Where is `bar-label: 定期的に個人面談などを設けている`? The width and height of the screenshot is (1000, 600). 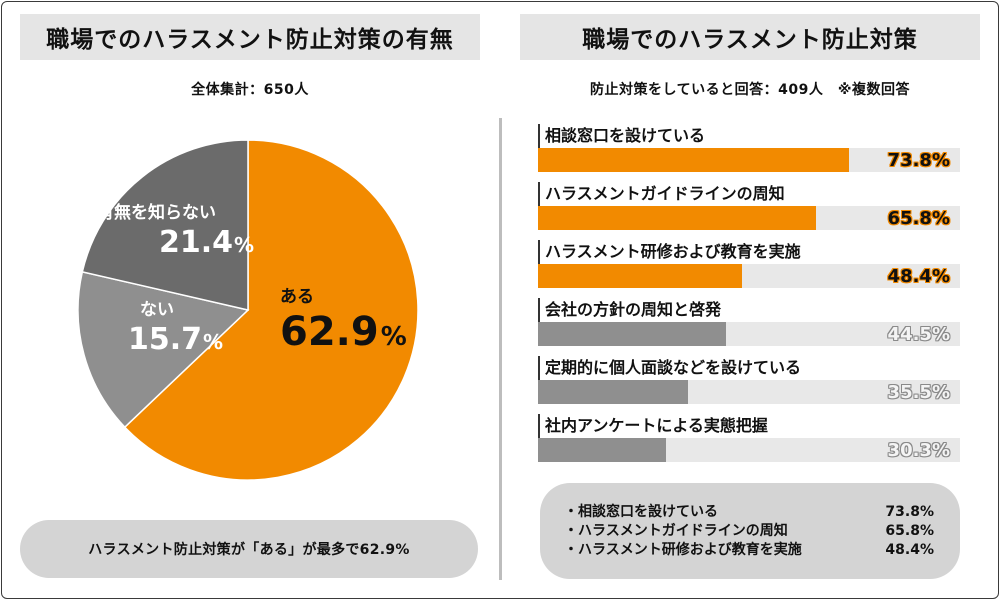 bar-label: 定期的に個人面談などを設けている is located at coordinates (669, 368).